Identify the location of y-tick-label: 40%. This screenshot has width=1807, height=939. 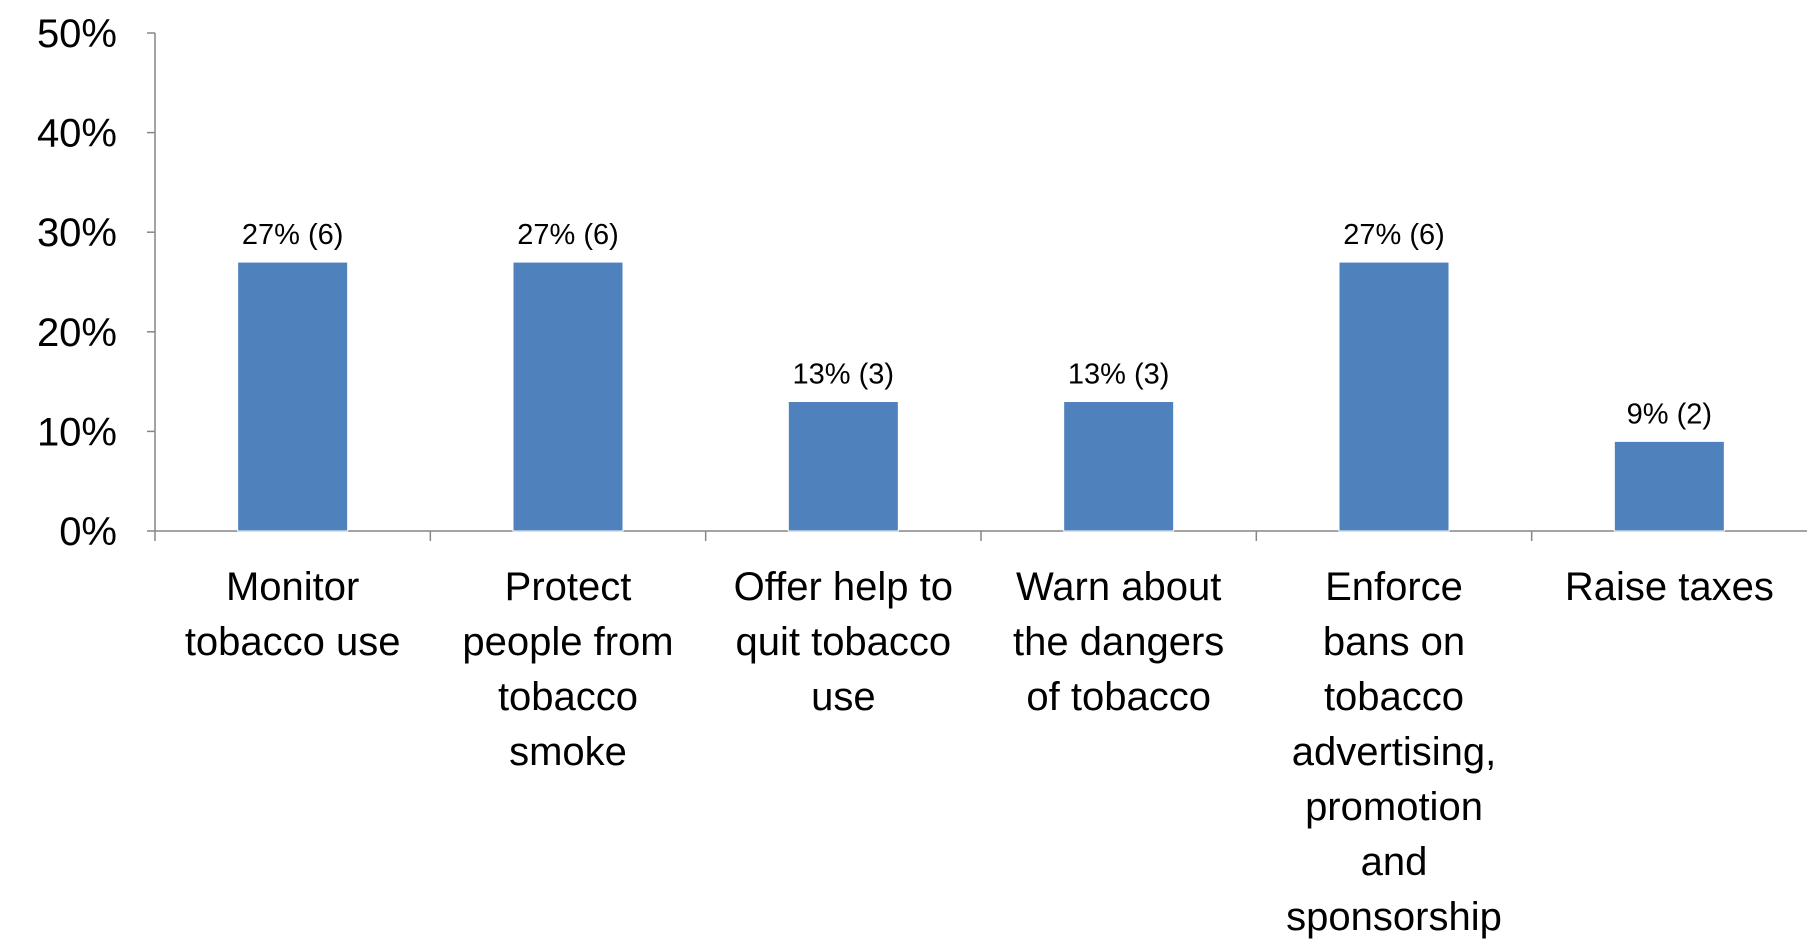
(77, 134).